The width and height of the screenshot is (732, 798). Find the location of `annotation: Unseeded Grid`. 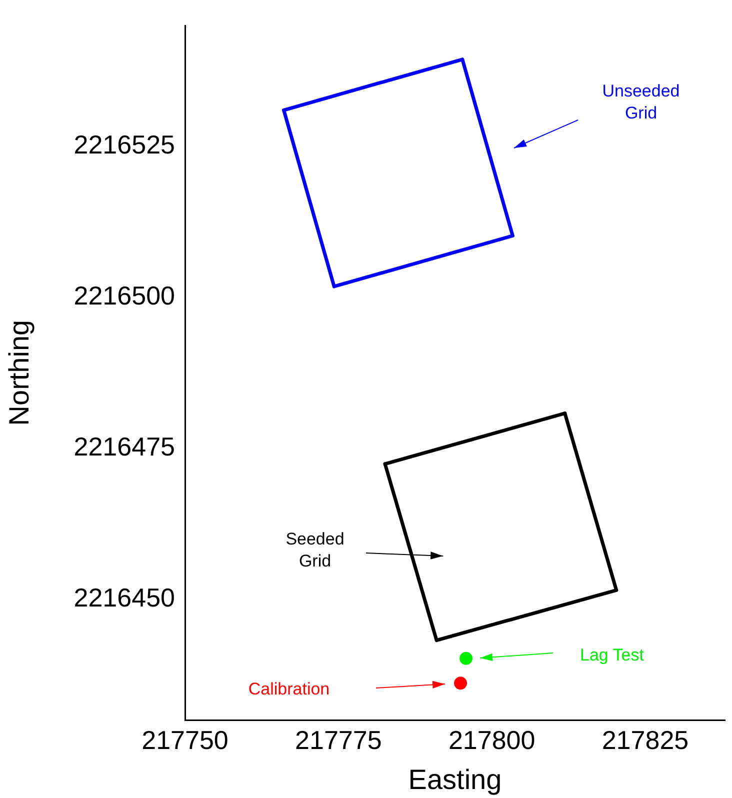

annotation: Unseeded Grid is located at coordinates (641, 102).